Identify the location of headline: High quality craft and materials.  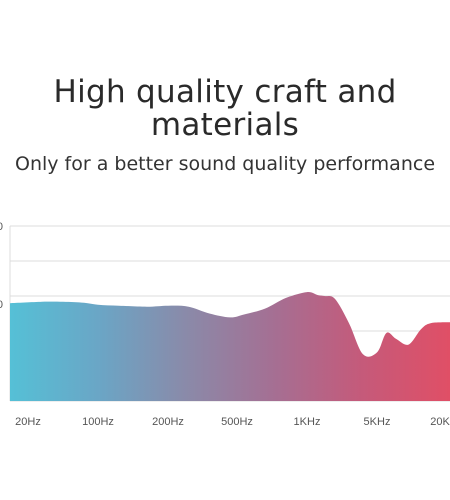
(225, 109).